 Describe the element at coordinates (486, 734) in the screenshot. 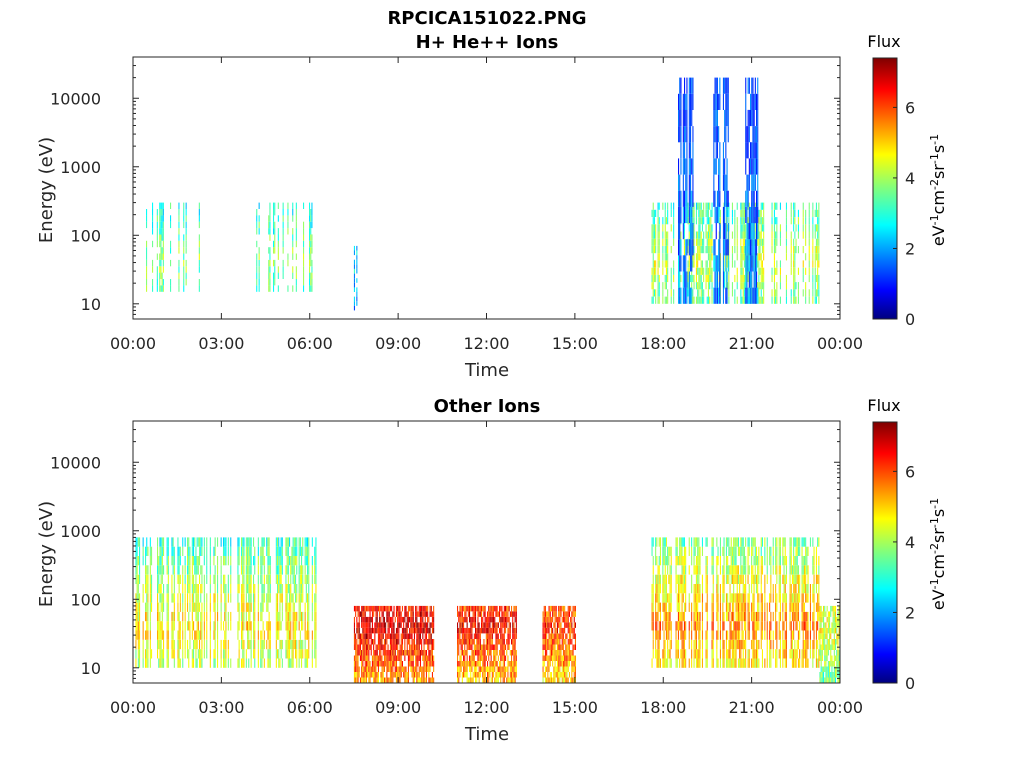

I see `x-axis-label-bottom: Time` at that location.